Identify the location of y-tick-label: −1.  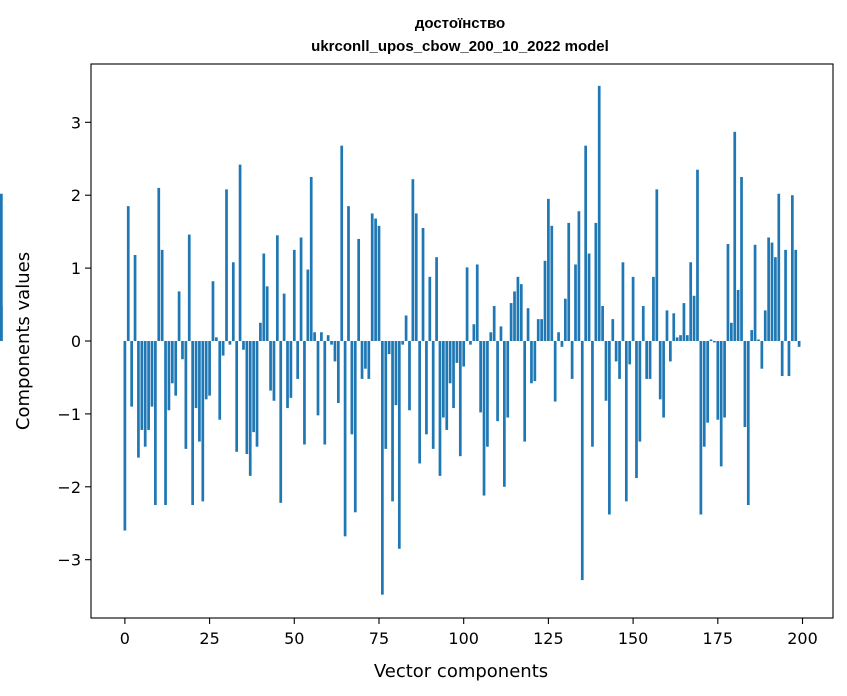
(69, 414).